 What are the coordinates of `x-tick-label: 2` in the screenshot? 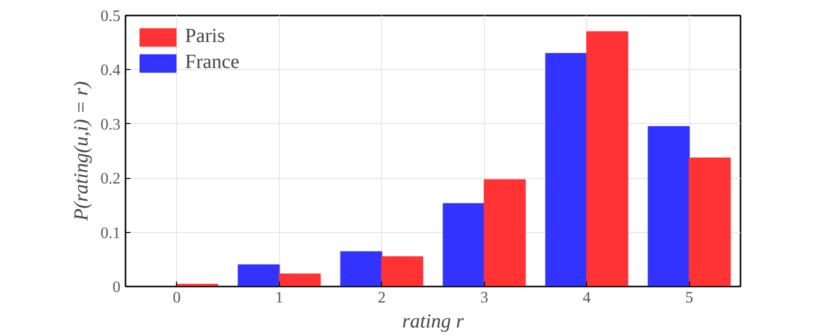 It's located at (382, 298).